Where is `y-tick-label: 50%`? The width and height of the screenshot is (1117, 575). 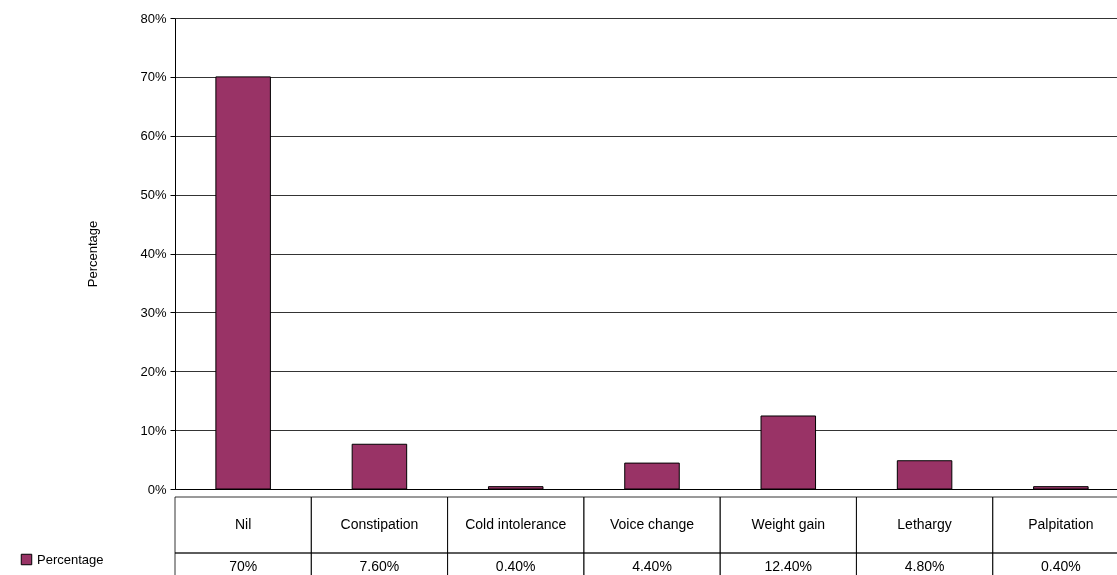
y-tick-label: 50% is located at coordinates (153, 195).